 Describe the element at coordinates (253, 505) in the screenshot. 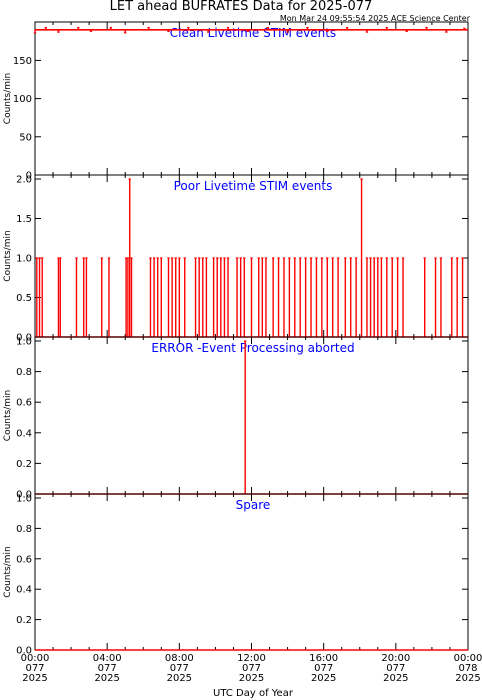

I see `panel-title: Spare` at that location.